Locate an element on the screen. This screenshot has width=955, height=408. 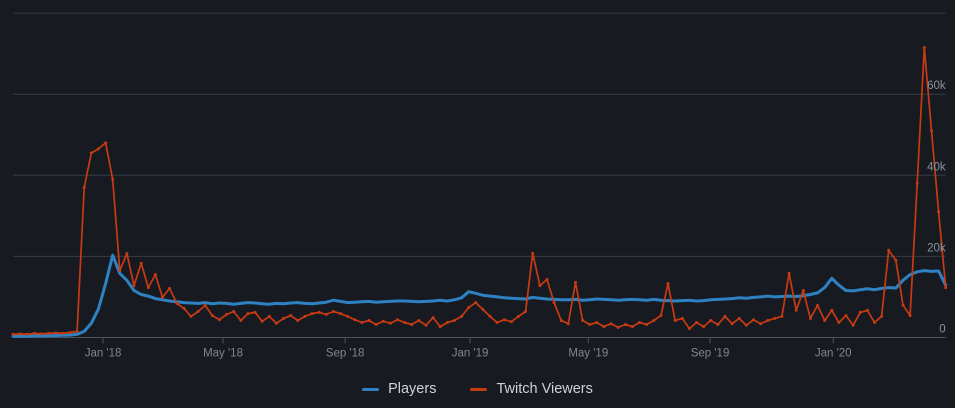
svg-text: Jan '19 is located at coordinates (470, 354).